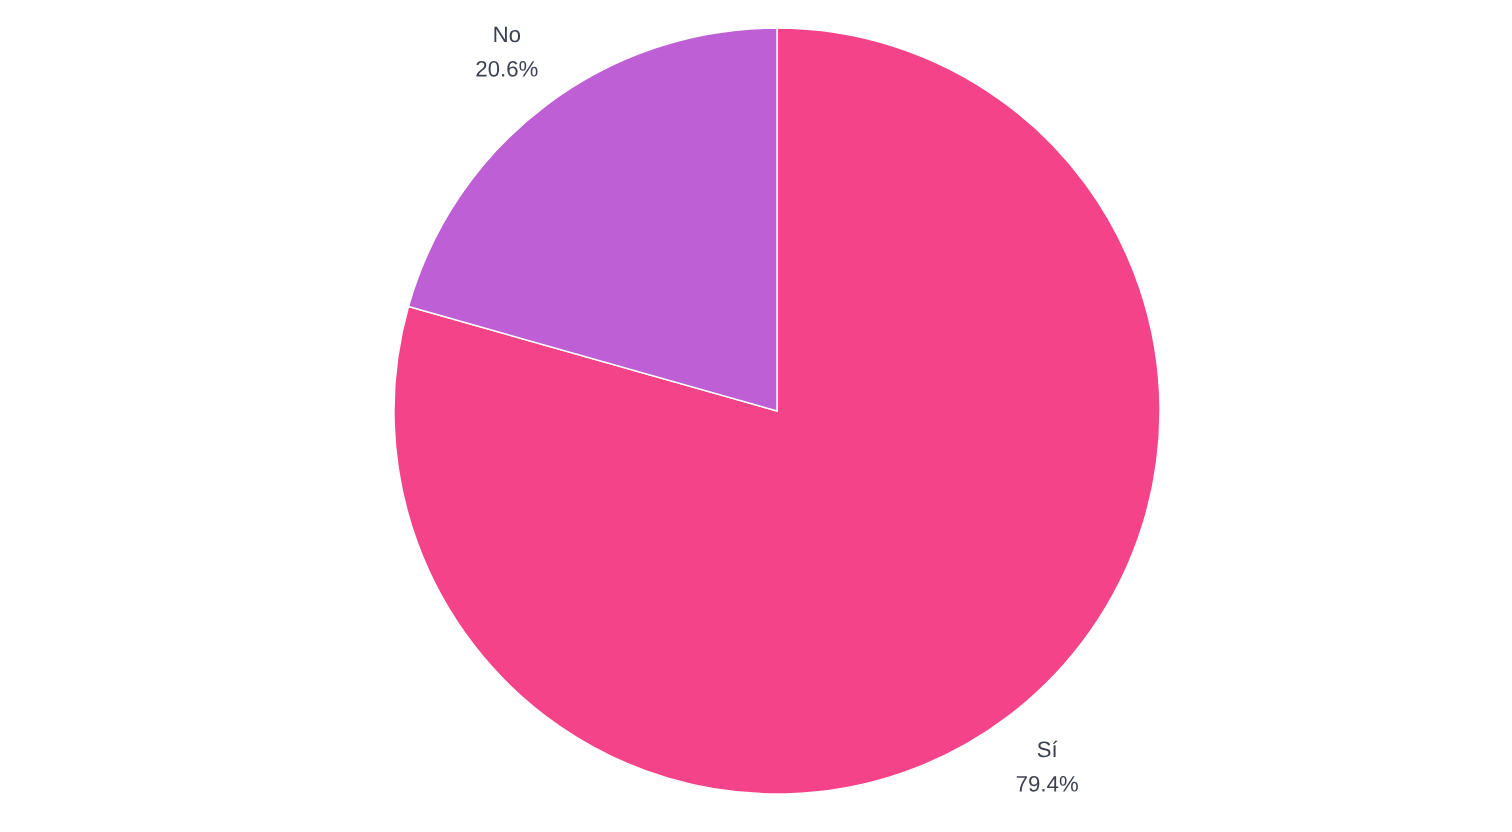  I want to click on data-label: 20.6%, so click(507, 68).